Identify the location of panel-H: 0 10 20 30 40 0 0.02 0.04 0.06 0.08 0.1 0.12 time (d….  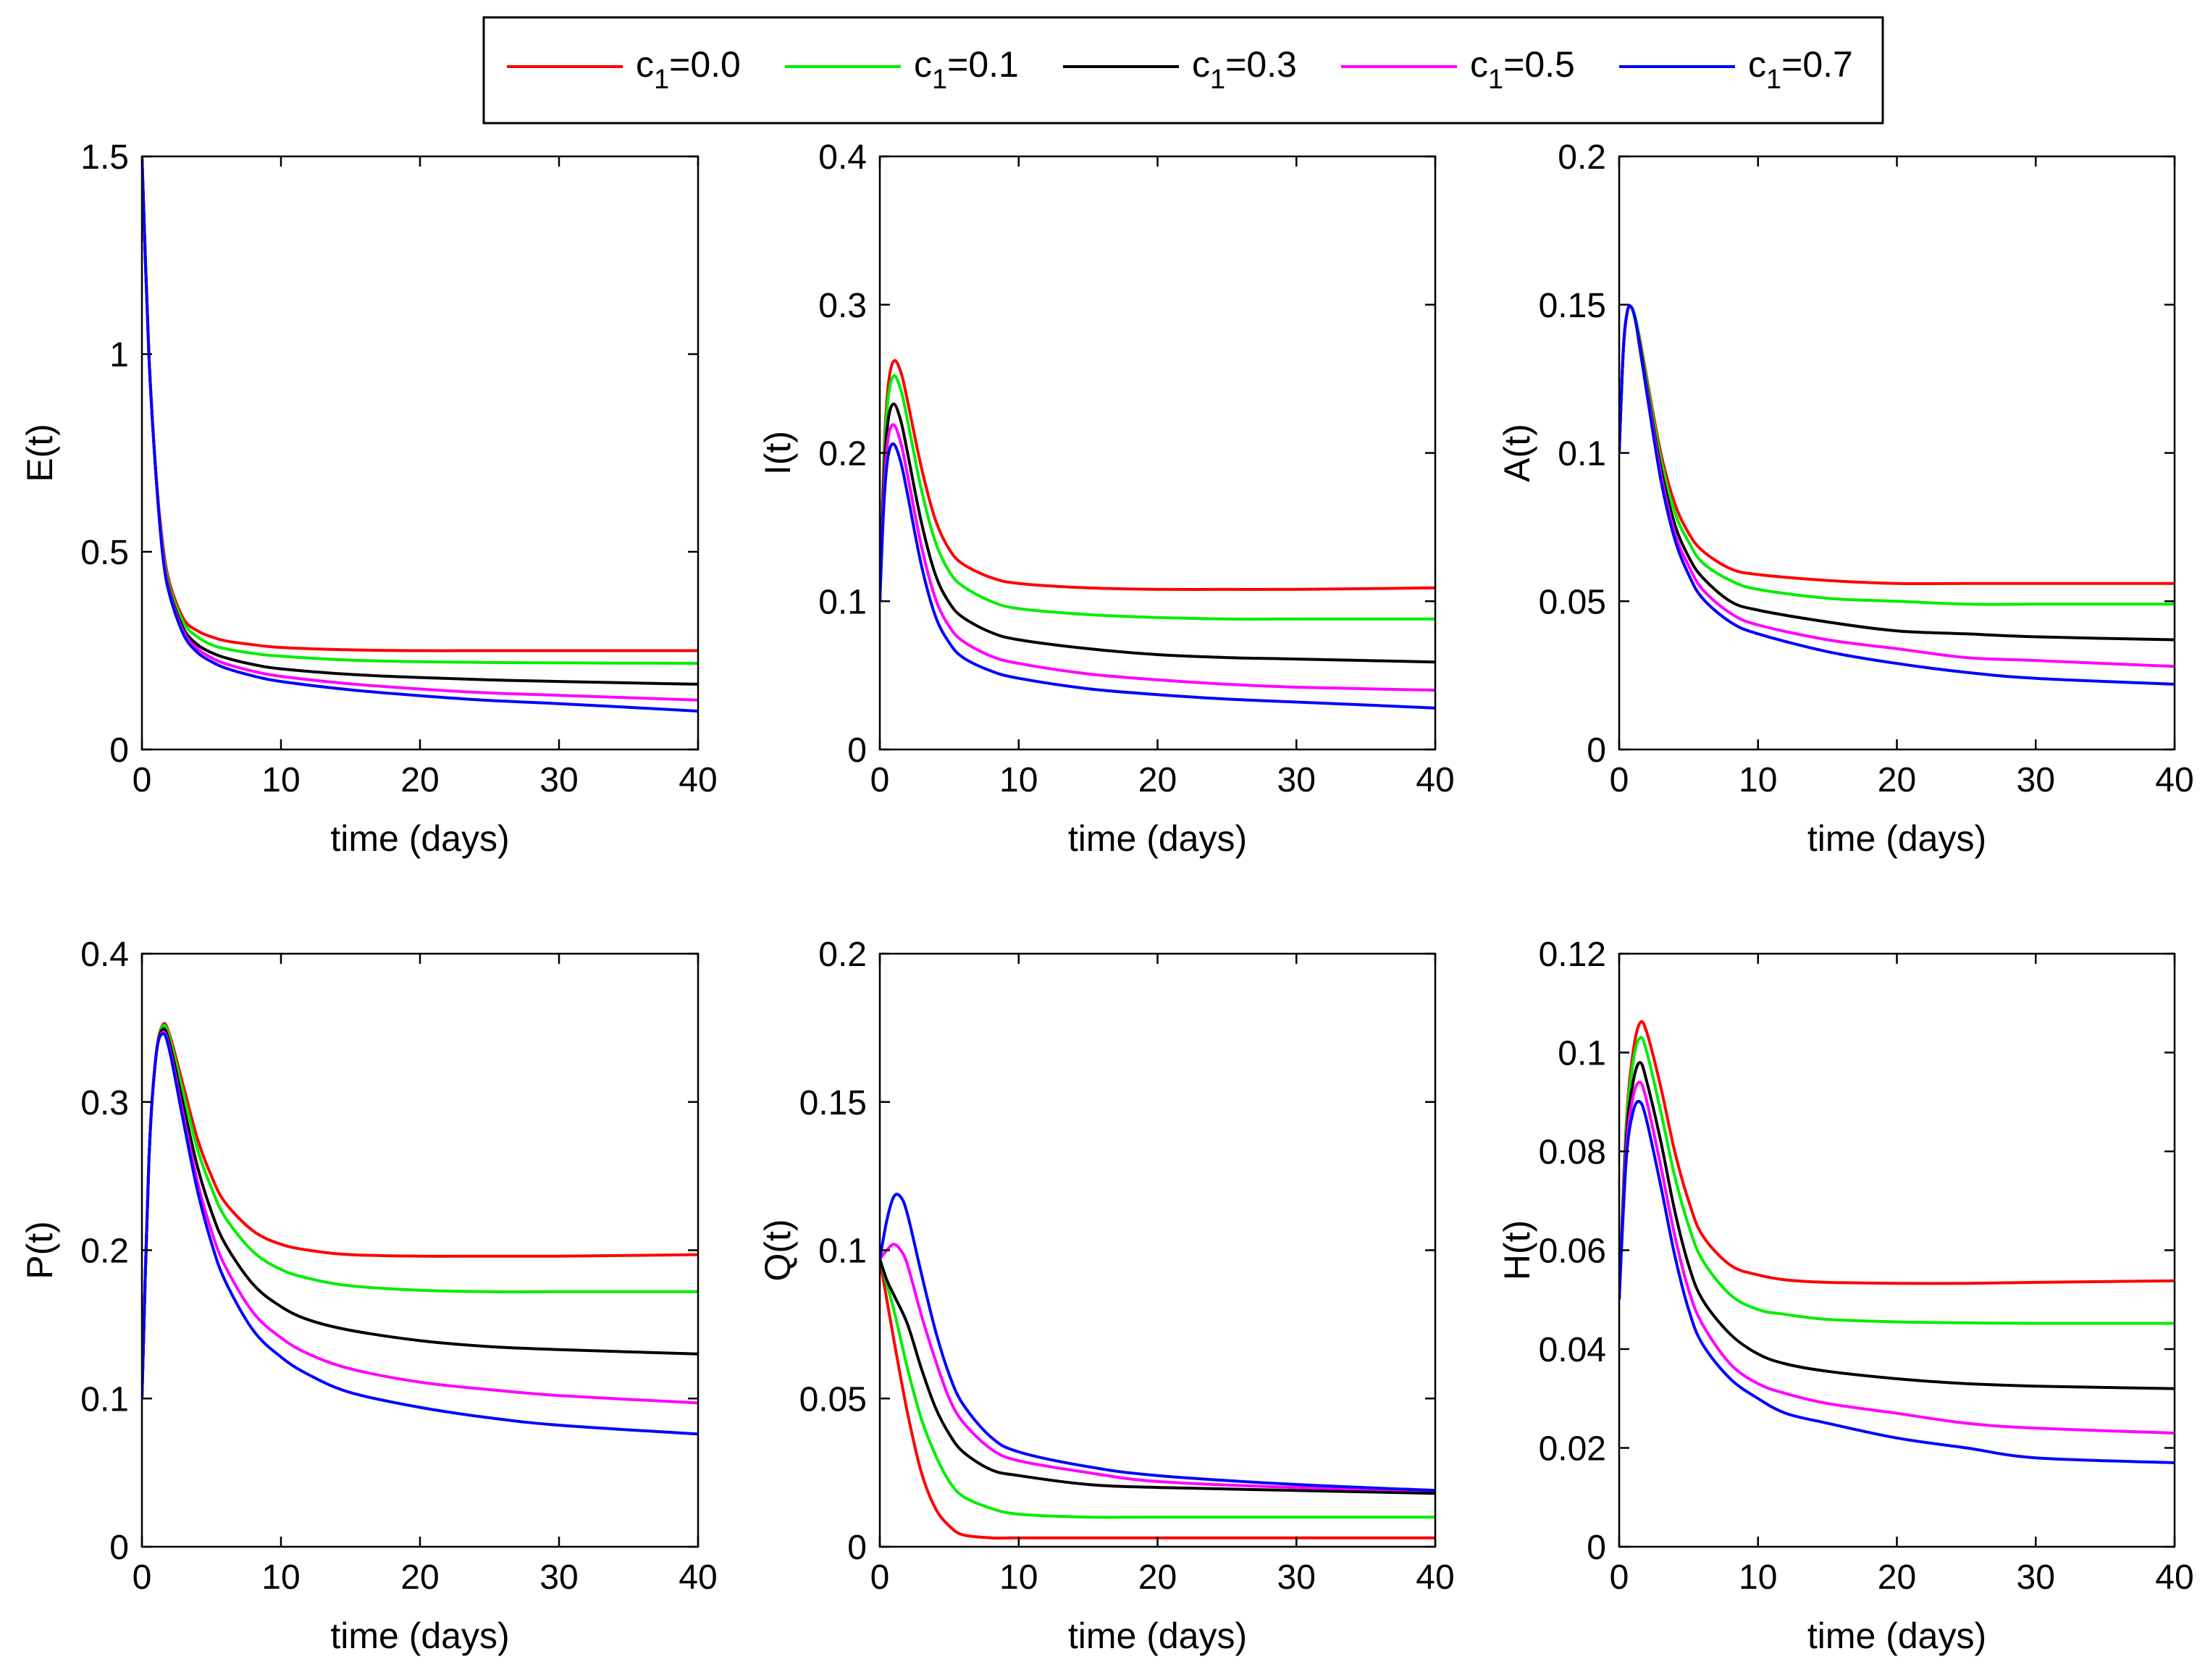
(1845, 1296).